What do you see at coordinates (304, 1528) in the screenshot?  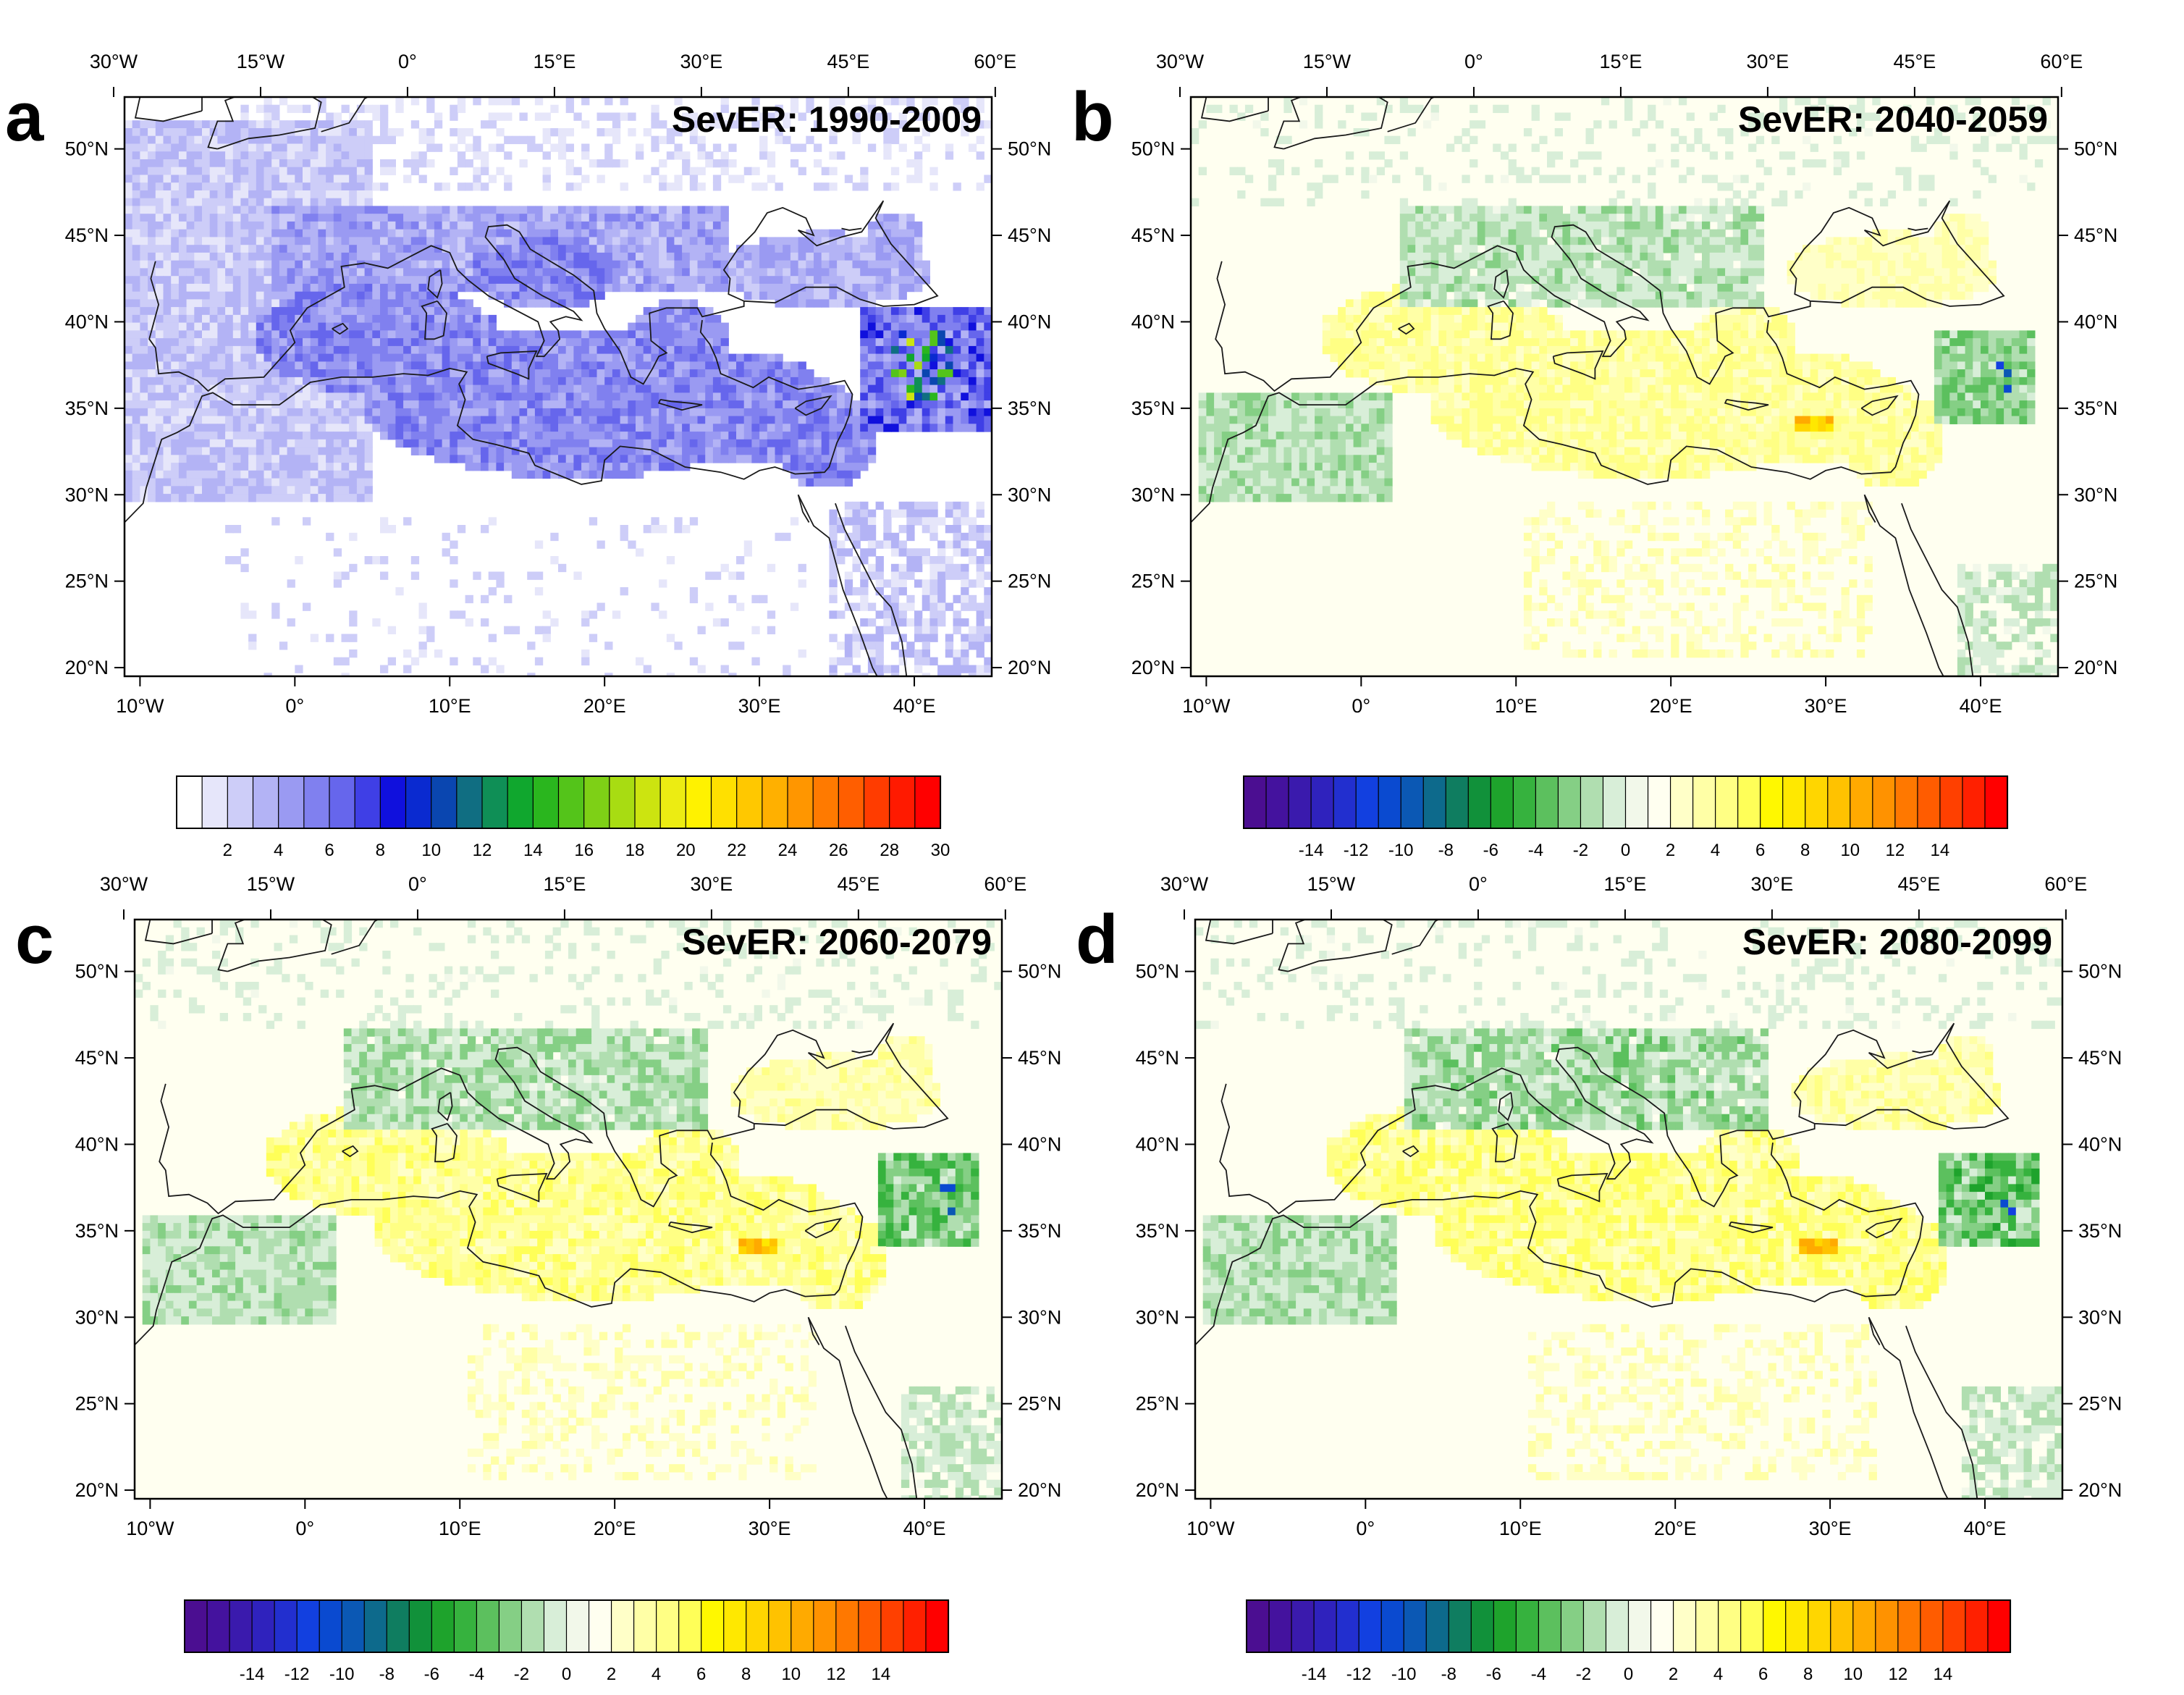 I see `bottom-lon-label: 0°` at bounding box center [304, 1528].